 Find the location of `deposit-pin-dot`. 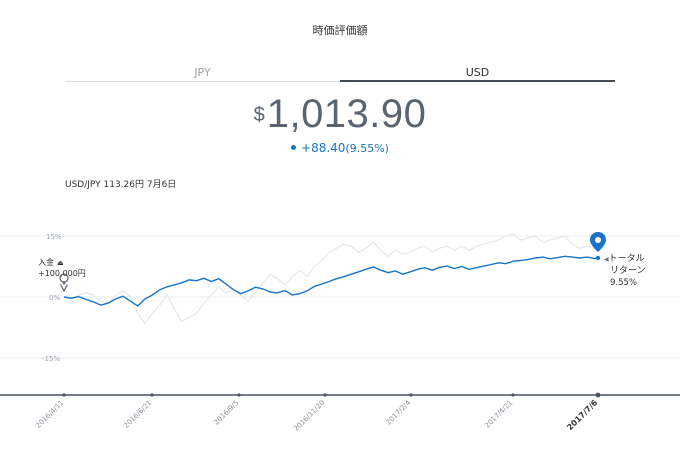

deposit-pin-dot is located at coordinates (64, 283).